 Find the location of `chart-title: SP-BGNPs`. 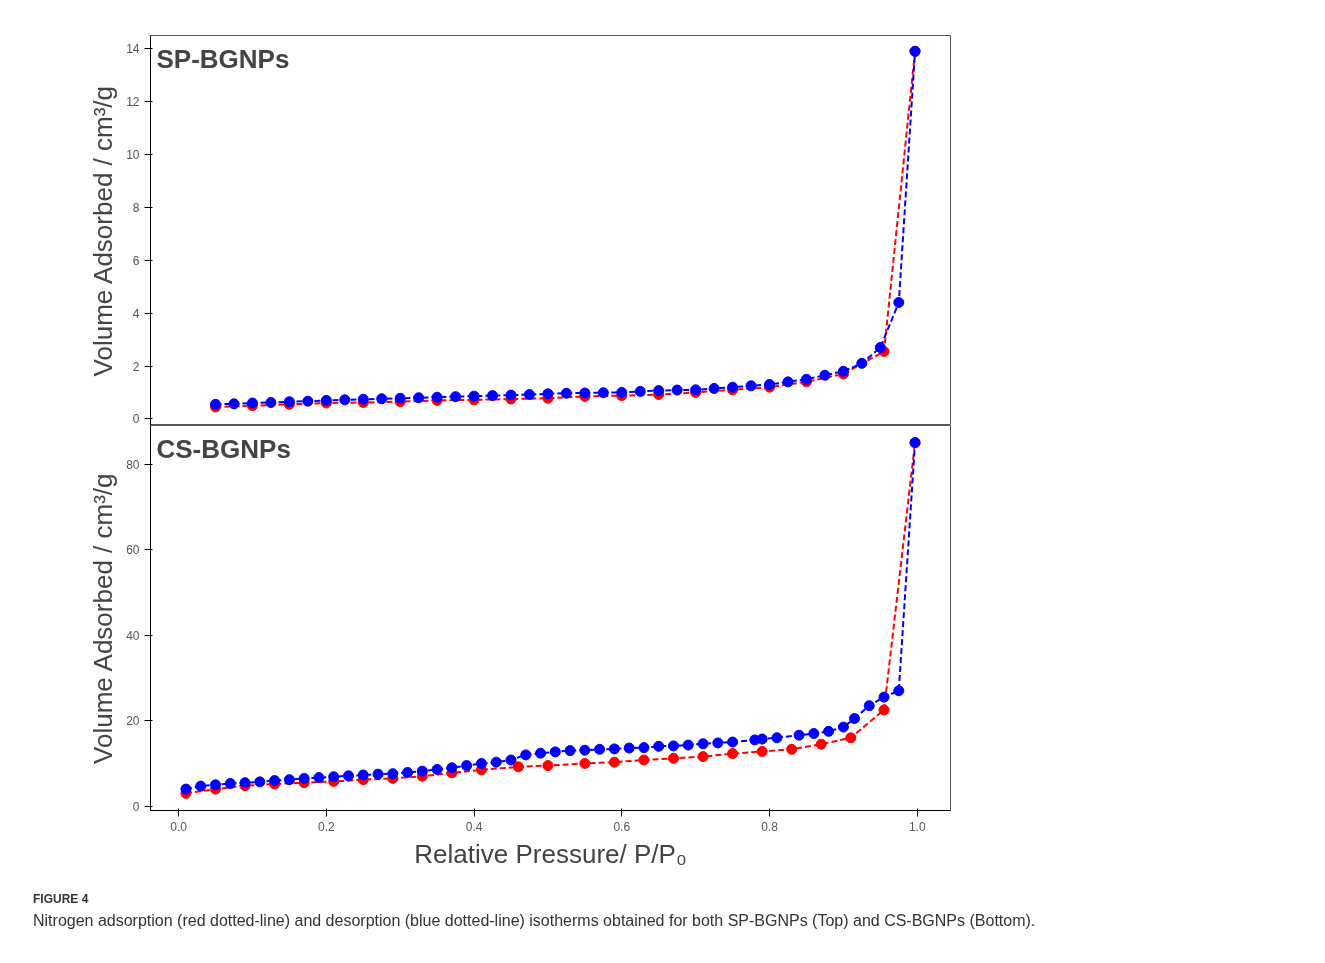

chart-title: SP-BGNPs is located at coordinates (223, 58).